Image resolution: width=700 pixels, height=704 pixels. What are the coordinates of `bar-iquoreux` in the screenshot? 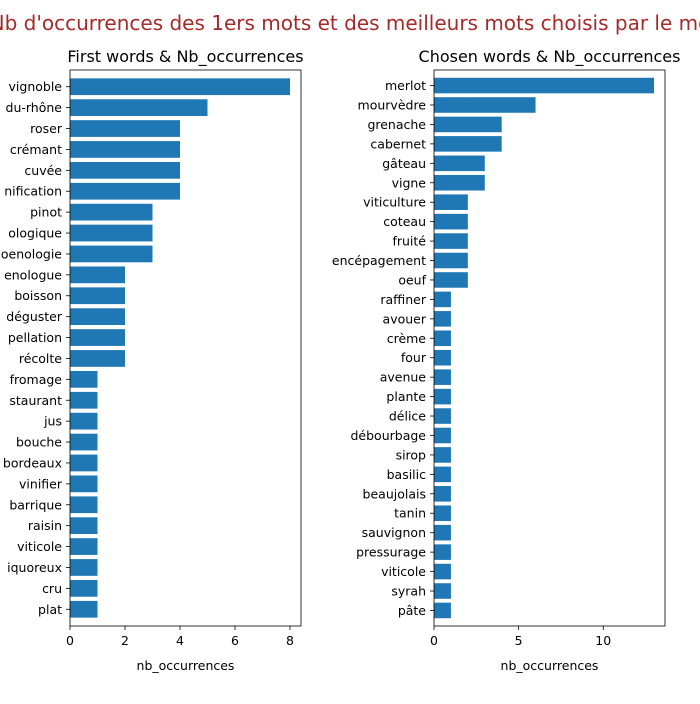 It's located at (84, 567).